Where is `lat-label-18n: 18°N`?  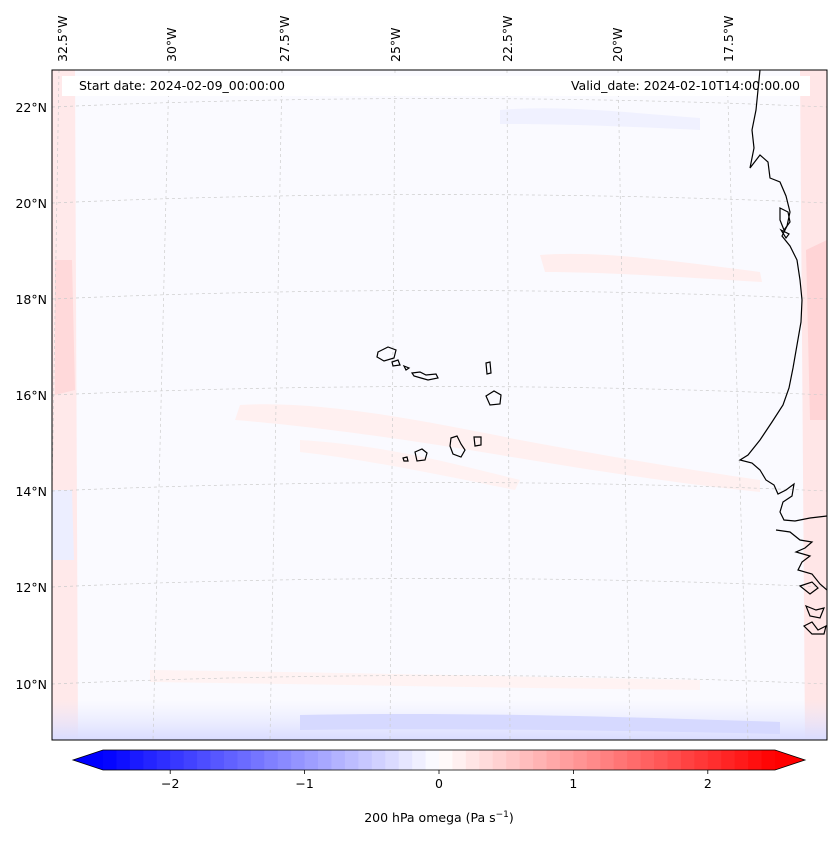 lat-label-18n: 18°N is located at coordinates (31, 299).